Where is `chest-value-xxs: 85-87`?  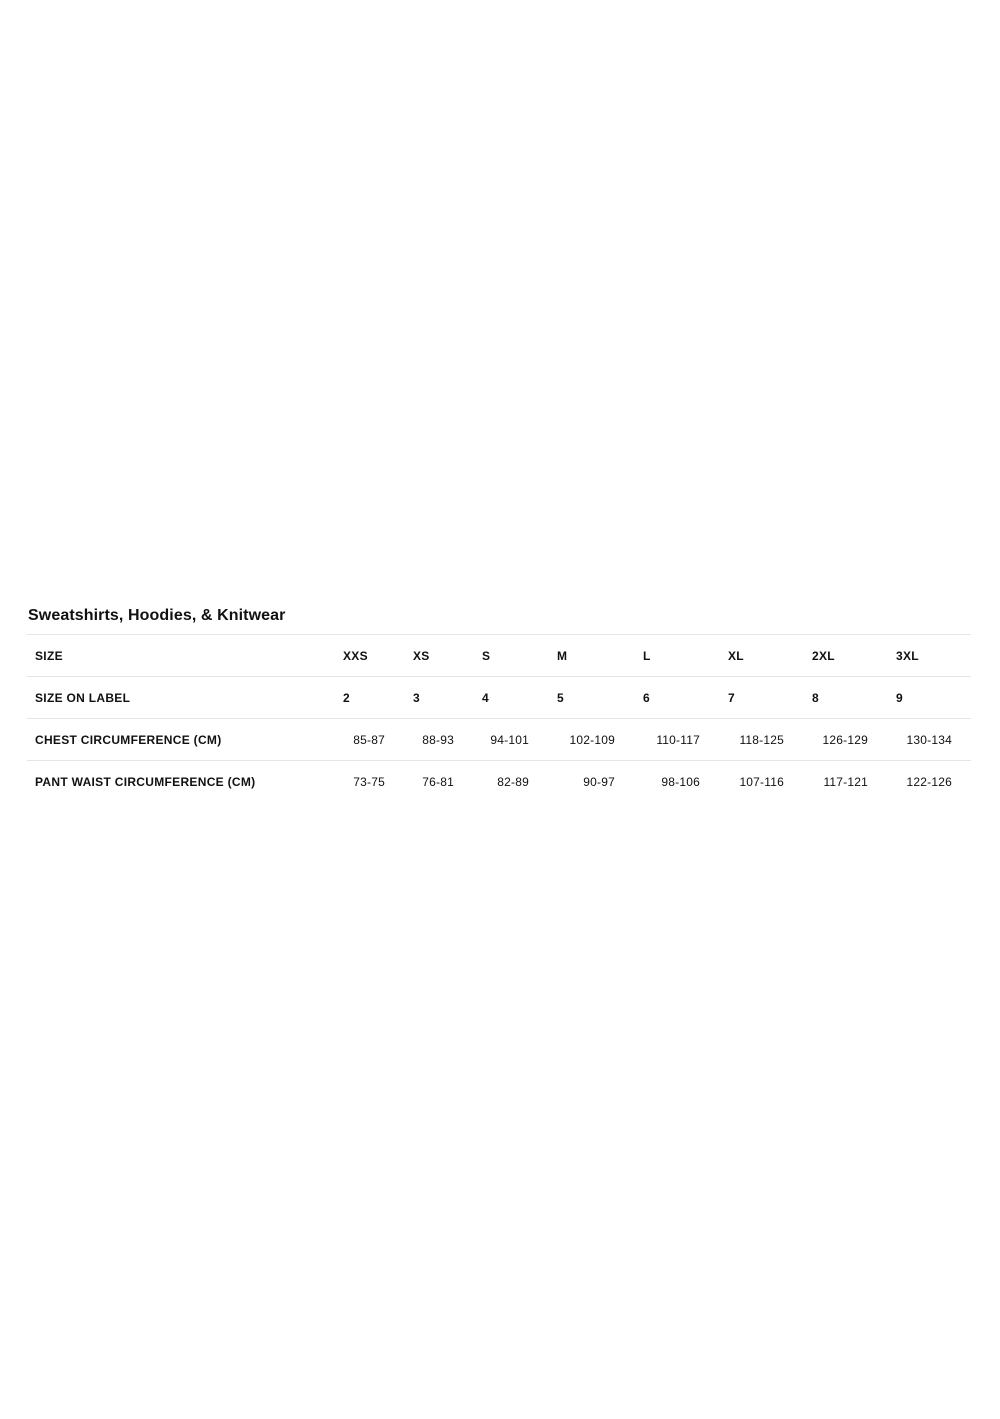 chest-value-xxs: 85-87 is located at coordinates (369, 739).